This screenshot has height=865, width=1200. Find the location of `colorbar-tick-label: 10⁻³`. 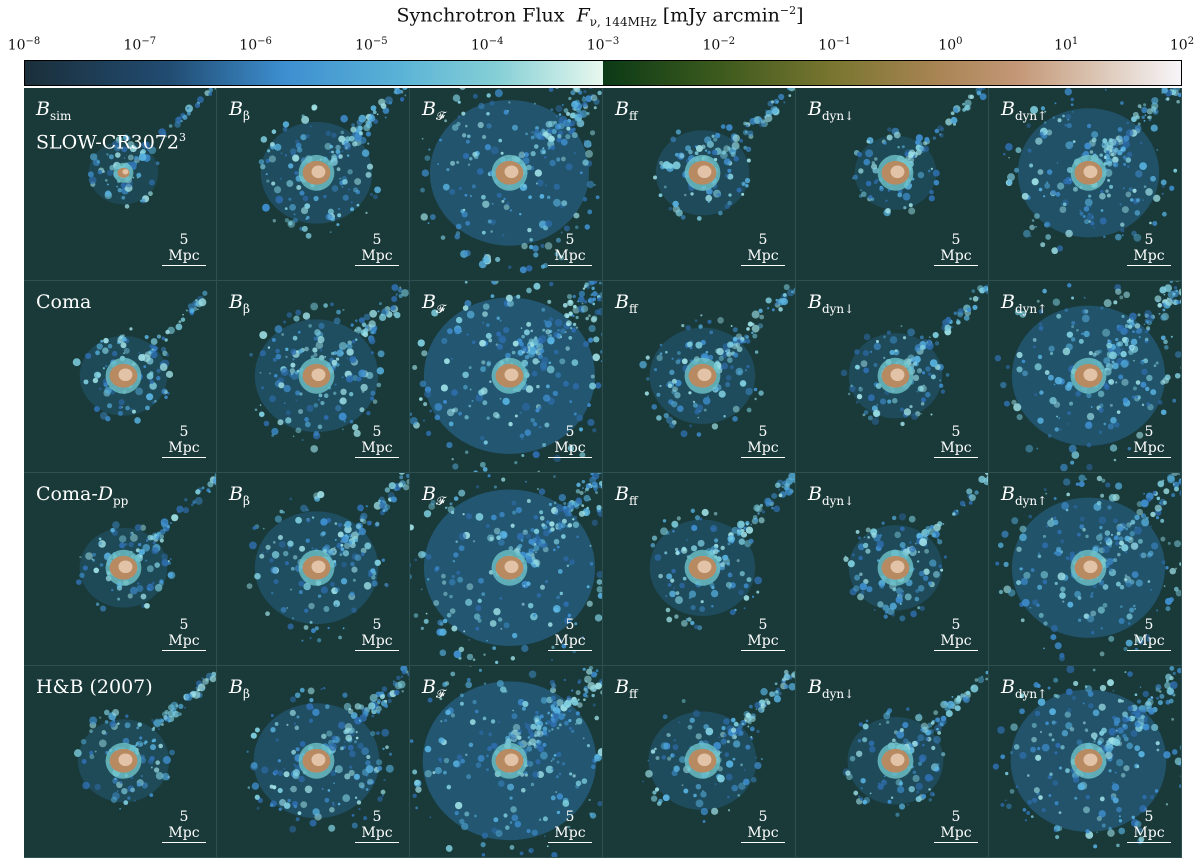

colorbar-tick-label: 10⁻³ is located at coordinates (603, 45).